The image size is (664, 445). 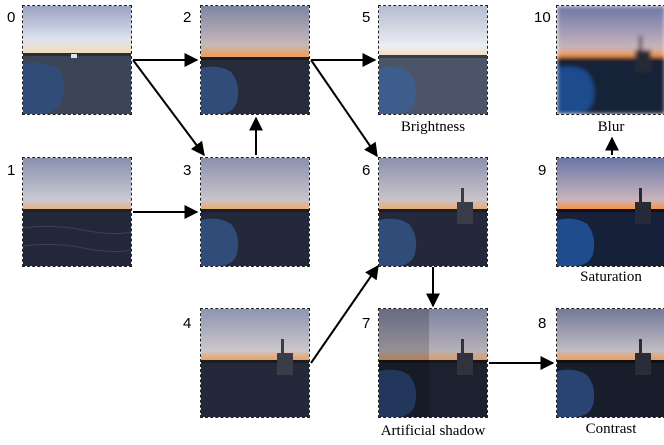 I want to click on node-label-6: 6, so click(x=366, y=170).